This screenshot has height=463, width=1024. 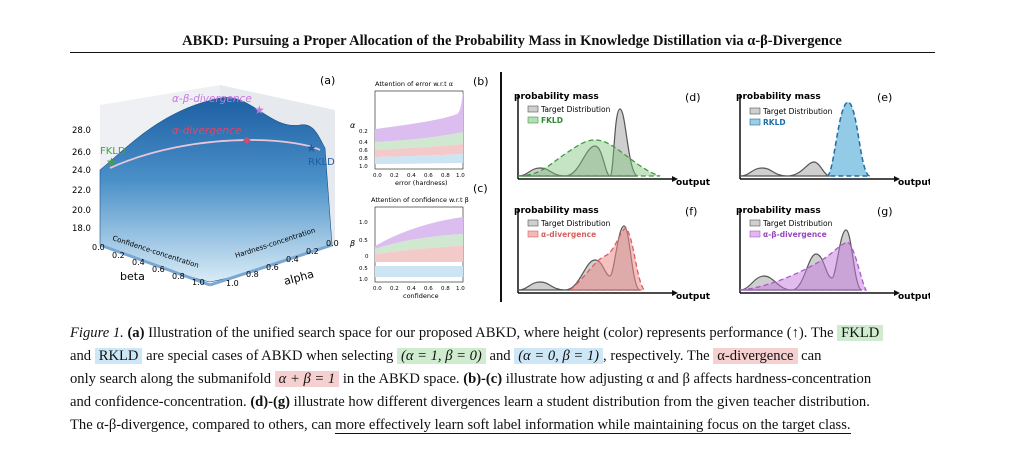 I want to click on ab-label: α-β-divergence, so click(x=212, y=99).